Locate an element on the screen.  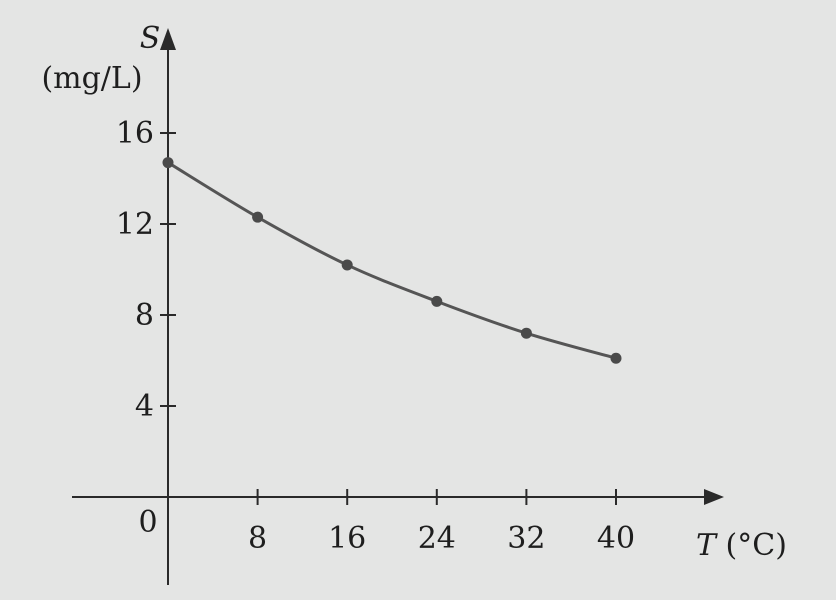
origin-label: 0 is located at coordinates (147, 522).